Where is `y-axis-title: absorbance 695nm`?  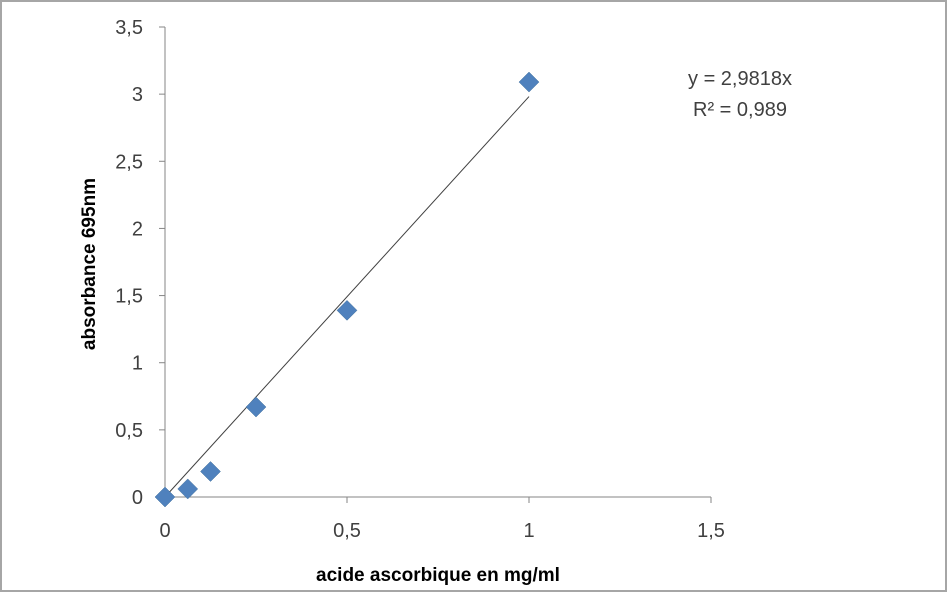 y-axis-title: absorbance 695nm is located at coordinates (89, 264).